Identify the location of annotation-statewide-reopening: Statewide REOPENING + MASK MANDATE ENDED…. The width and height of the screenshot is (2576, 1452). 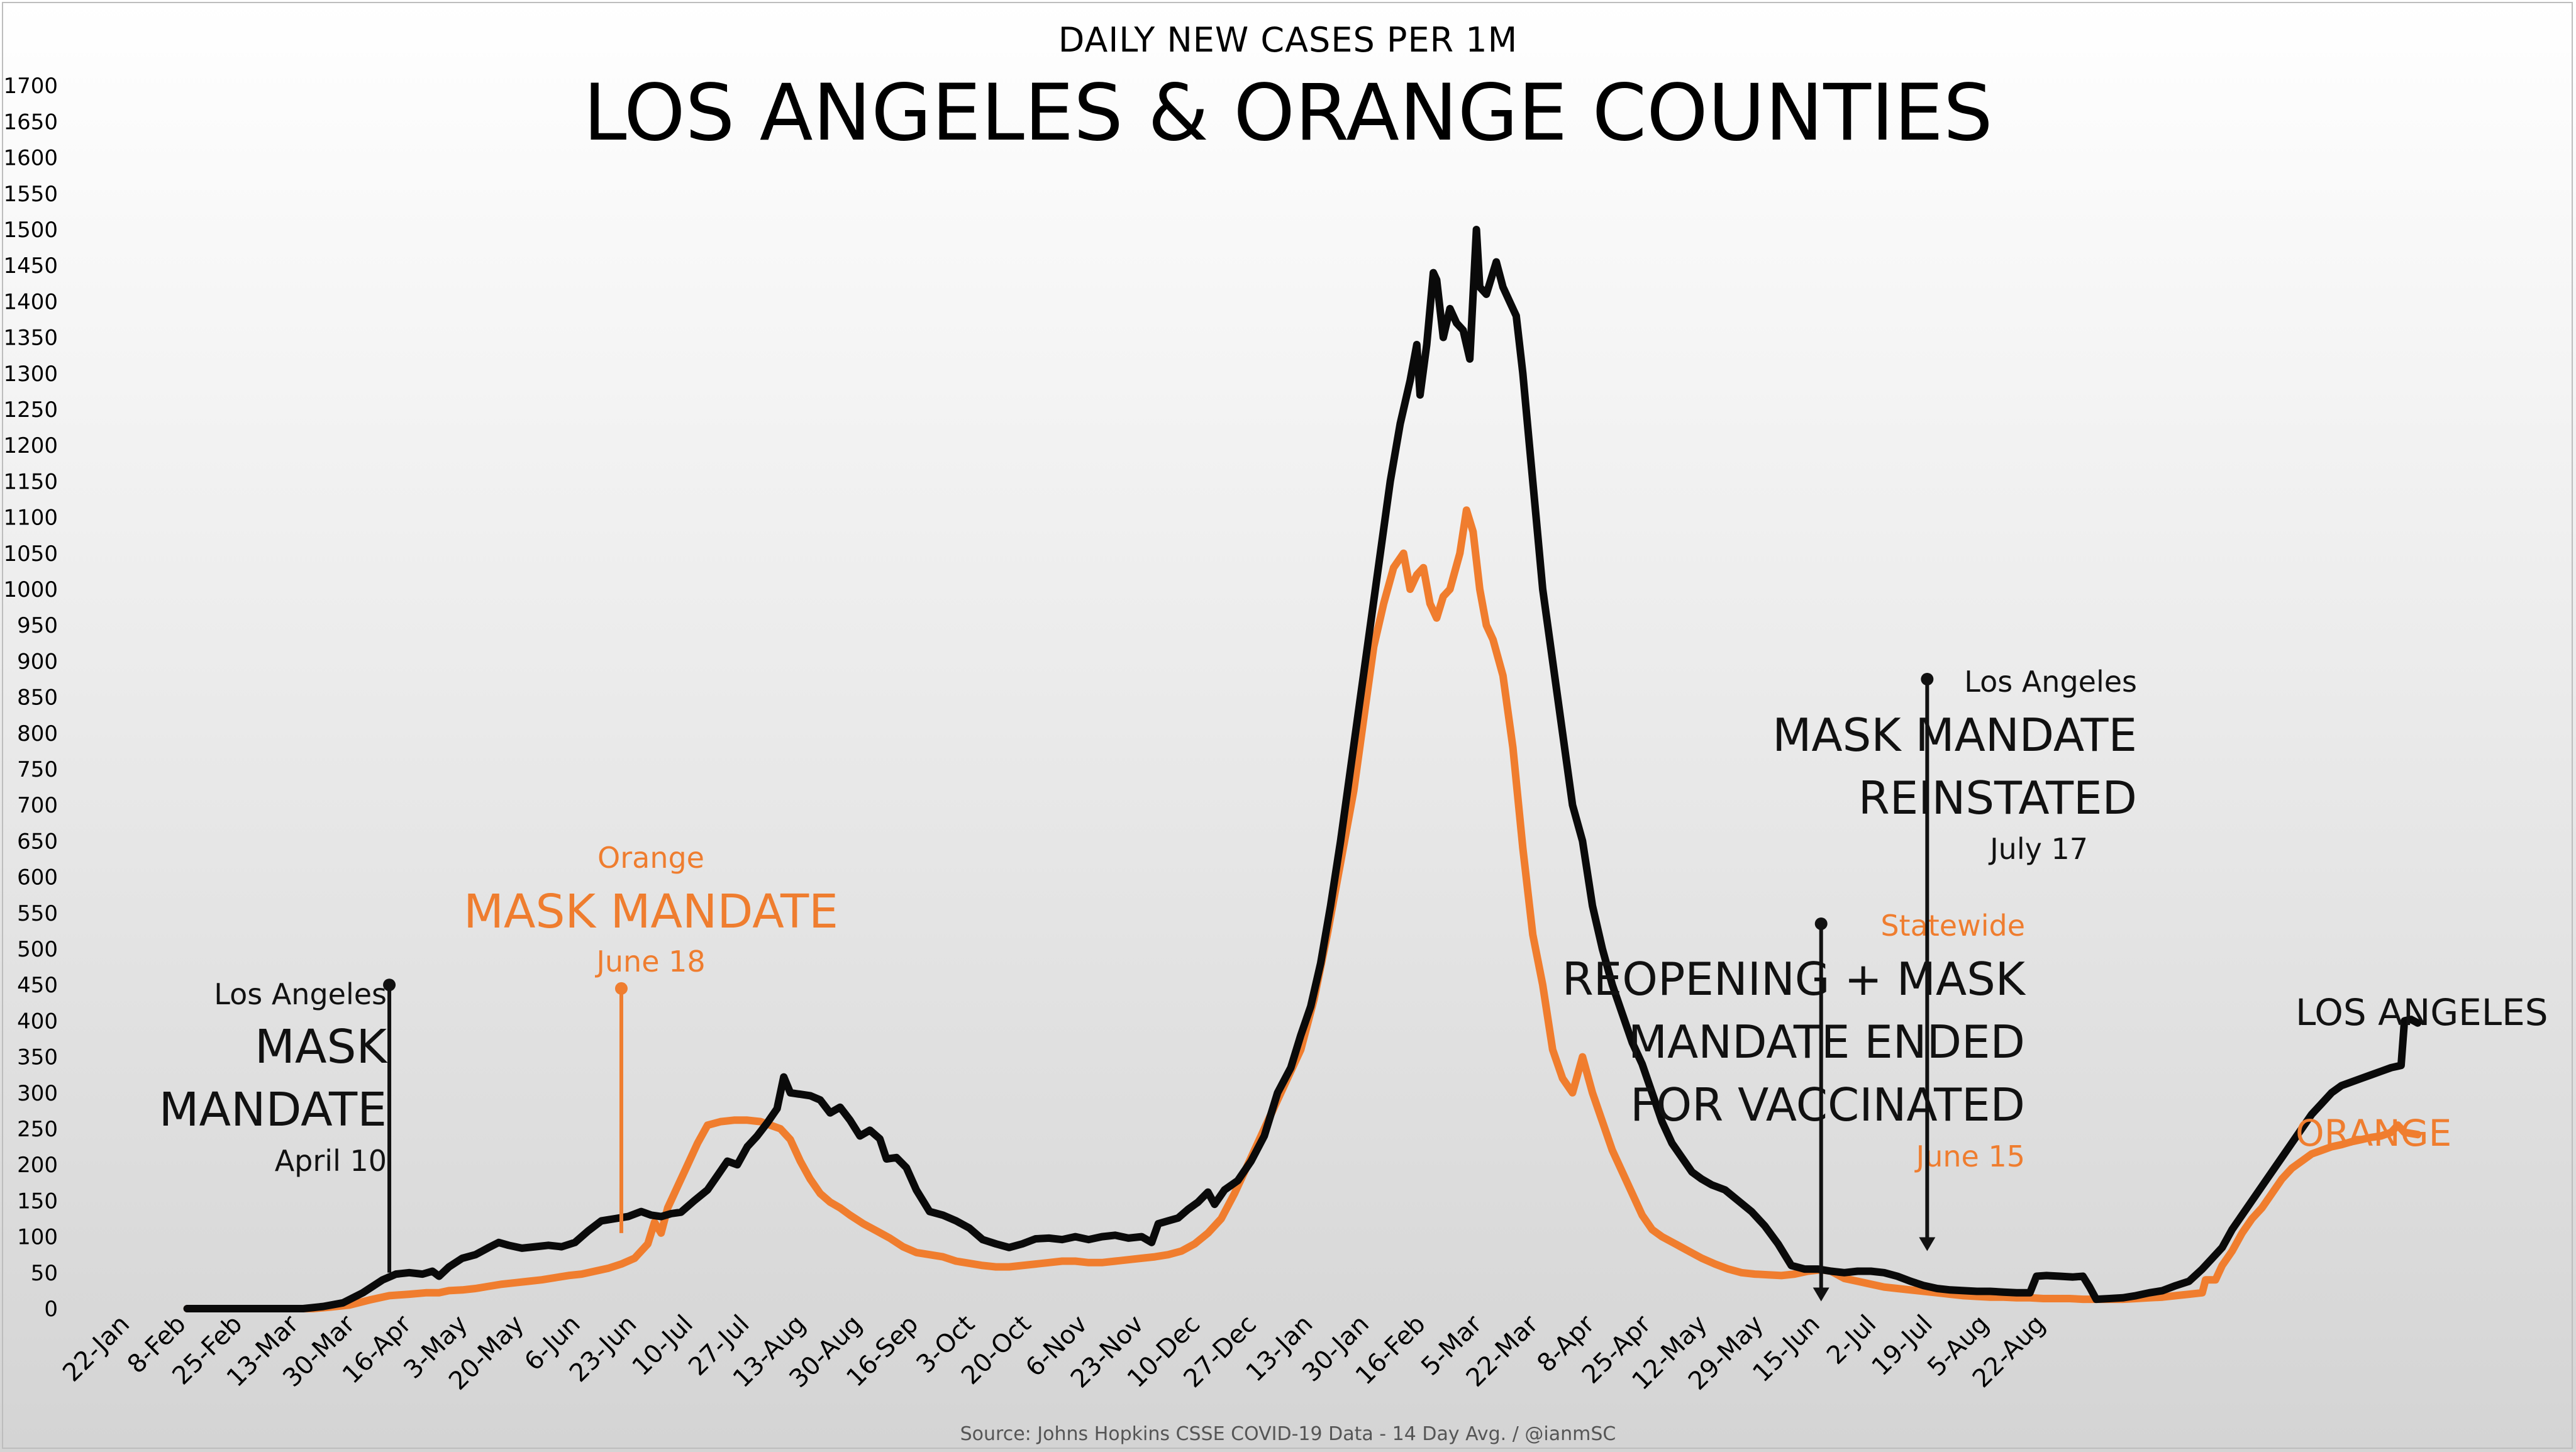
(1794, 1105).